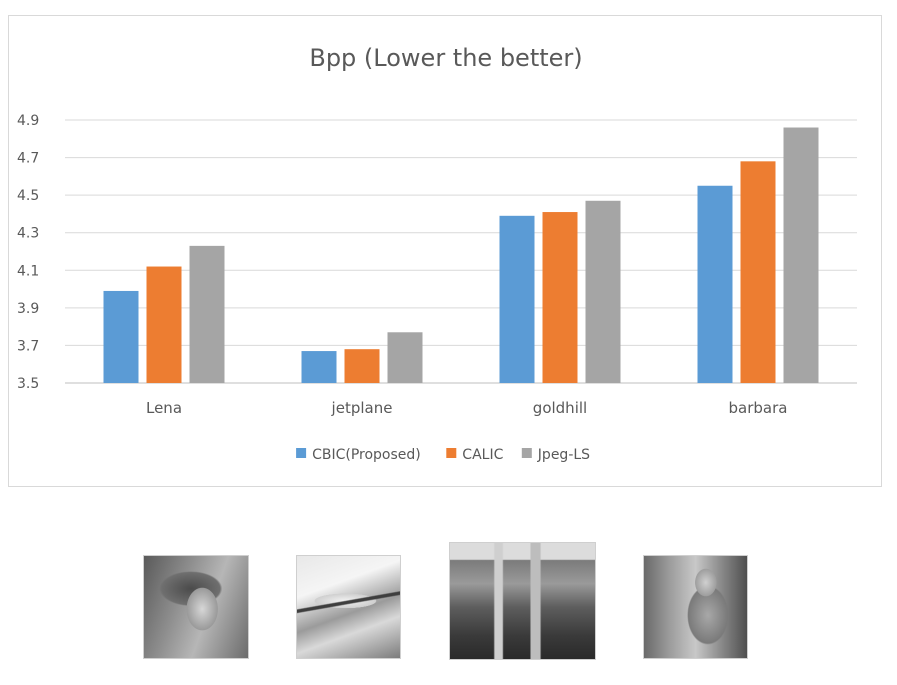  I want to click on legend-label: CBIC(Proposed), so click(366, 455).